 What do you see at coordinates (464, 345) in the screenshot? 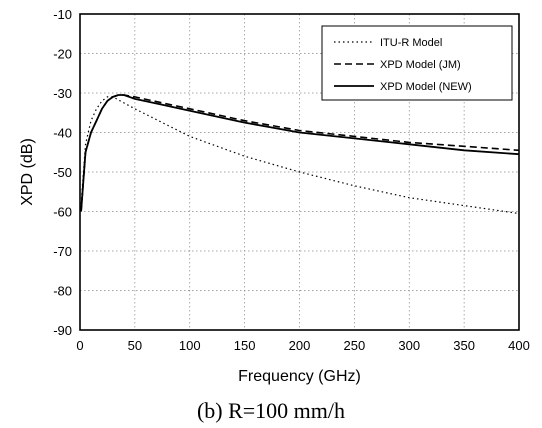
I see `x-tick-label: 350` at bounding box center [464, 345].